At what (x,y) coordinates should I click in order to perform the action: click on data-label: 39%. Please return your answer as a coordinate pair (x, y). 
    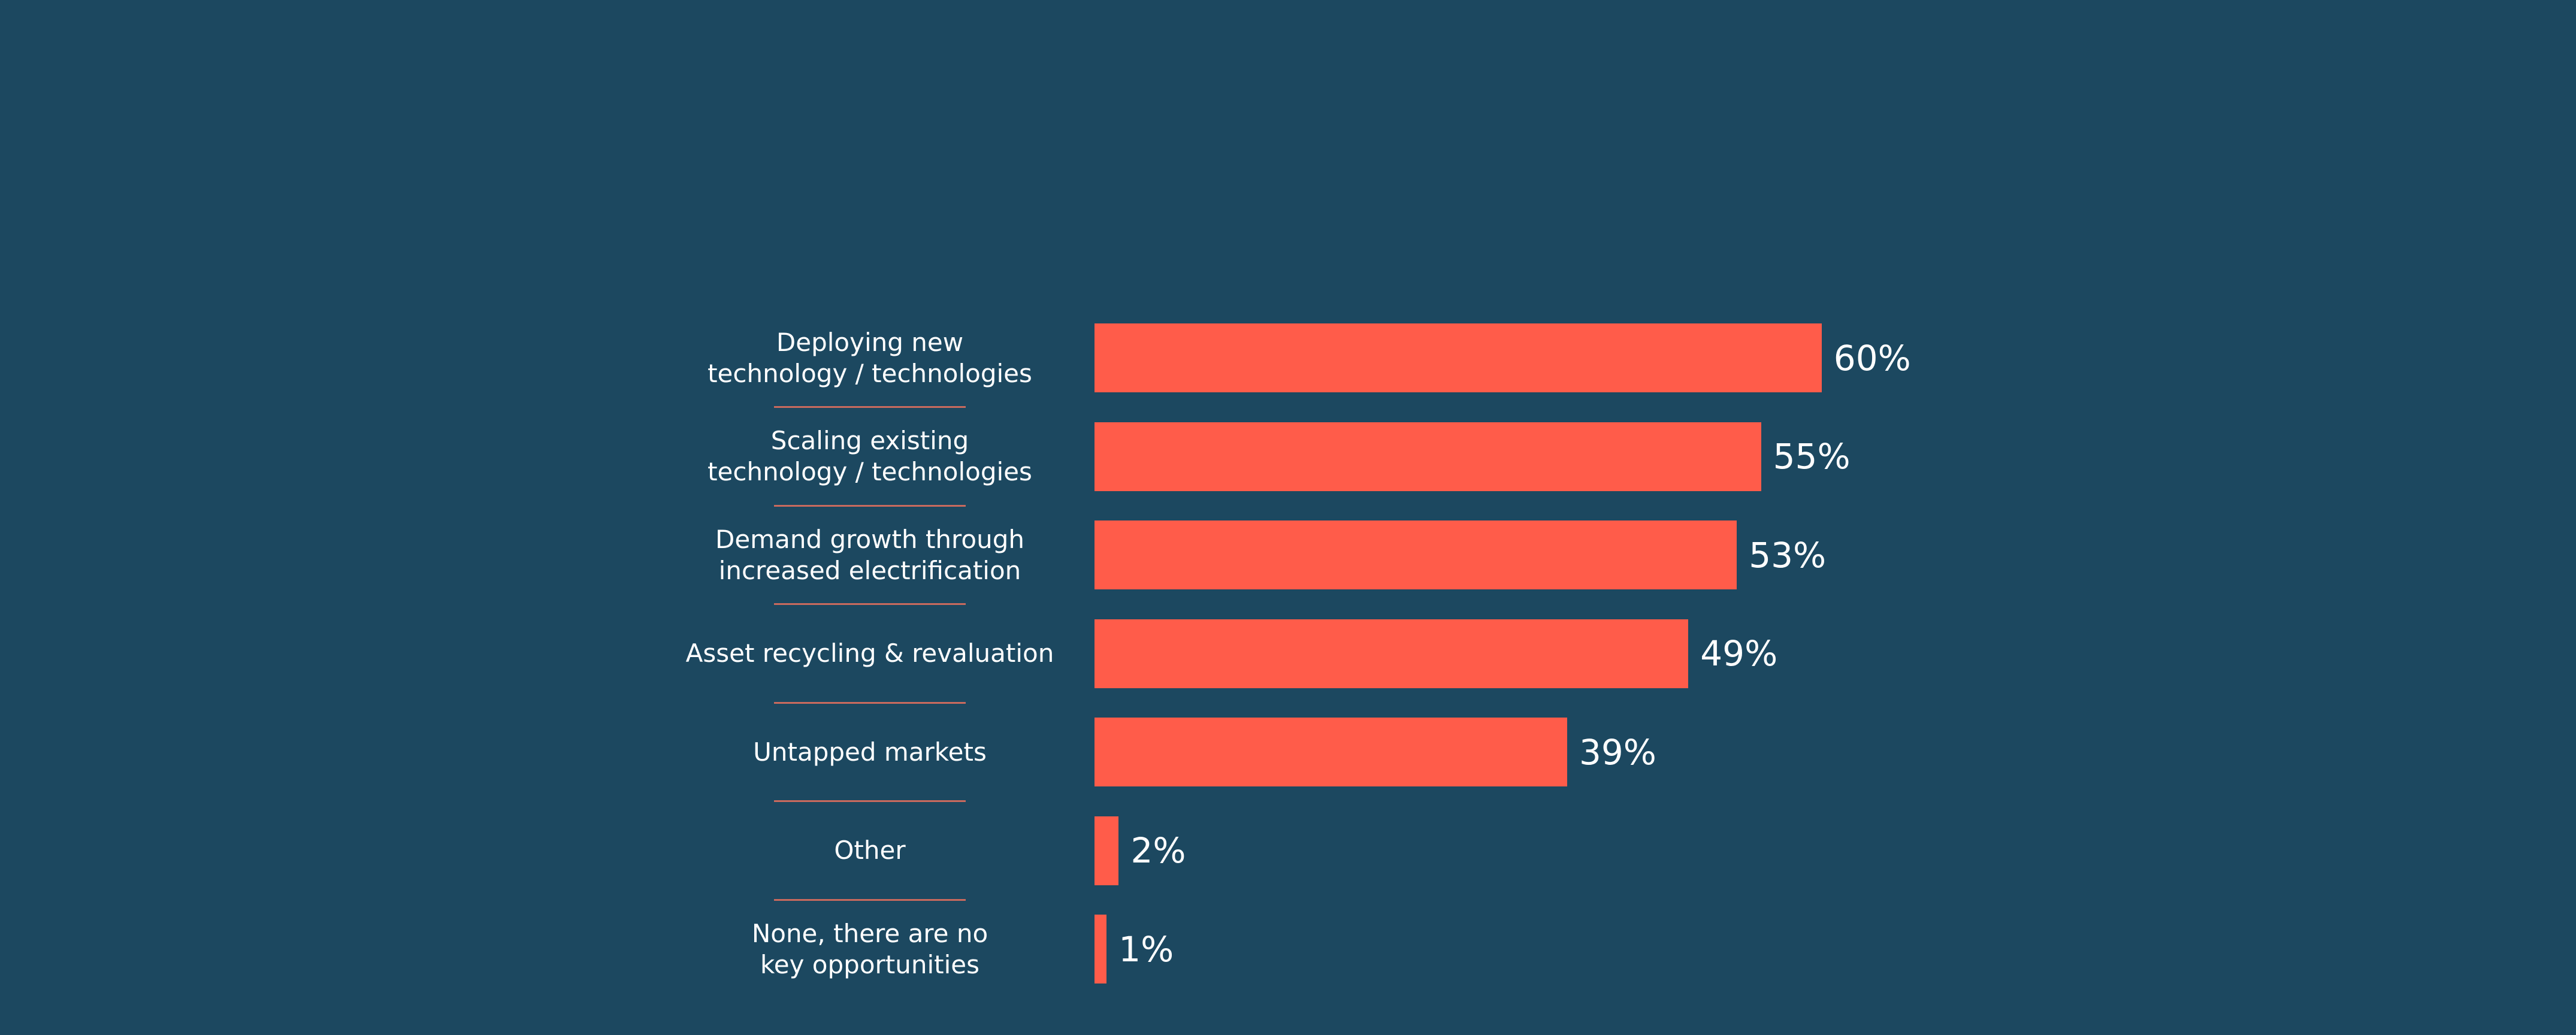
    Looking at the image, I should click on (1617, 752).